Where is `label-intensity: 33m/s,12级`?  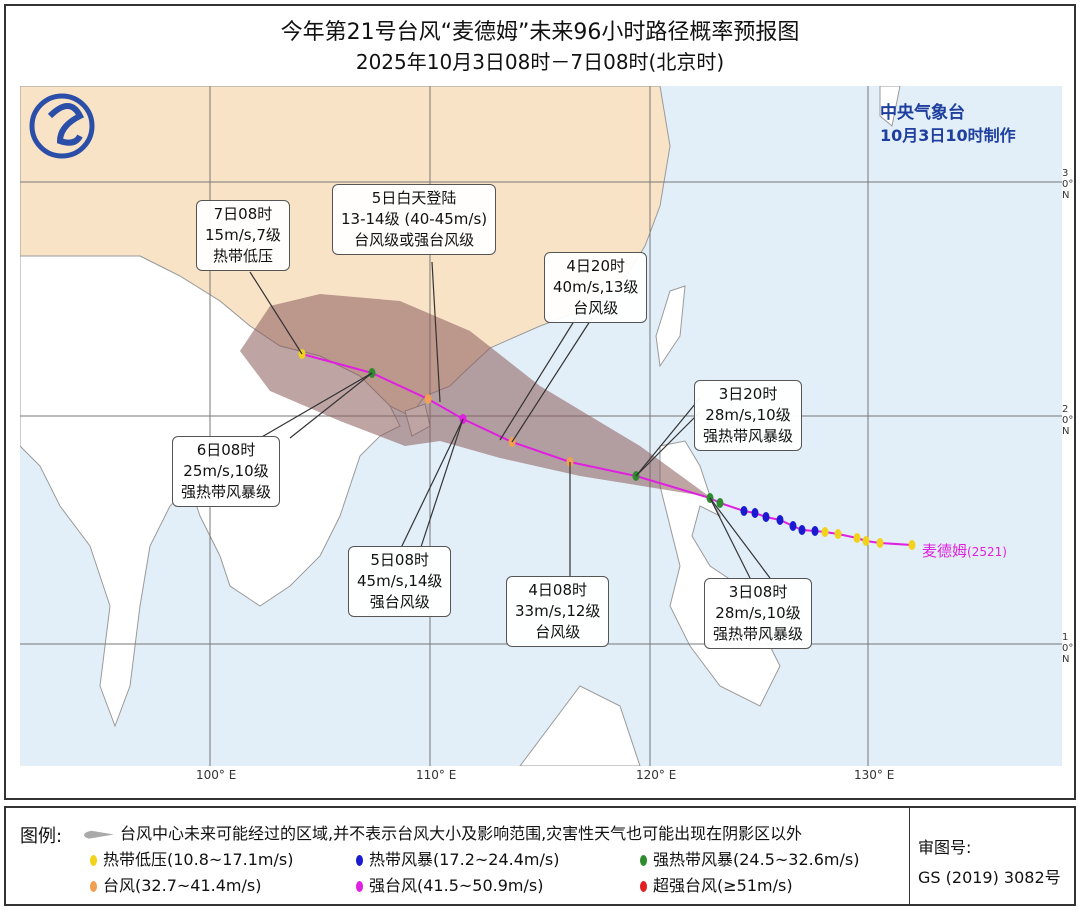 label-intensity: 33m/s,12级 is located at coordinates (558, 611).